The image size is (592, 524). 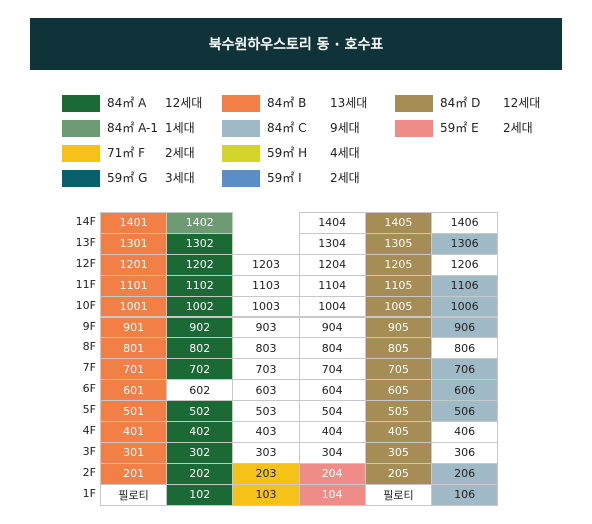 I want to click on legend-count: 1세대, so click(x=180, y=128).